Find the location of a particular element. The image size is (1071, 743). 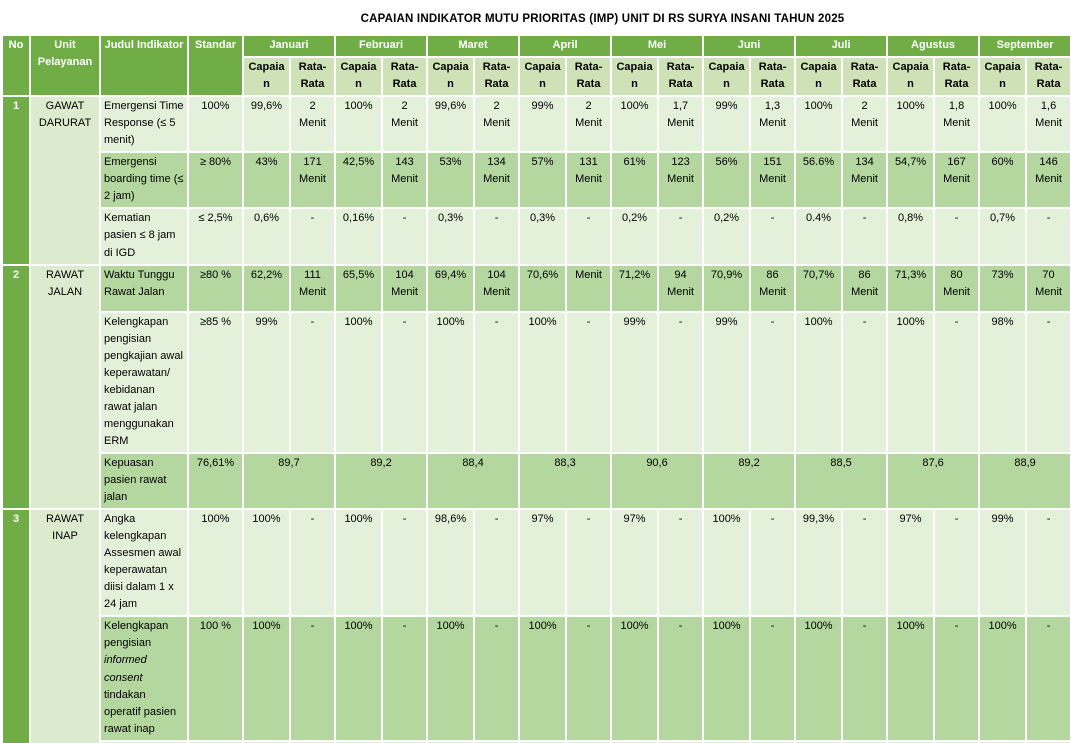

rata-rata-cell: 80 Menit is located at coordinates (957, 288).